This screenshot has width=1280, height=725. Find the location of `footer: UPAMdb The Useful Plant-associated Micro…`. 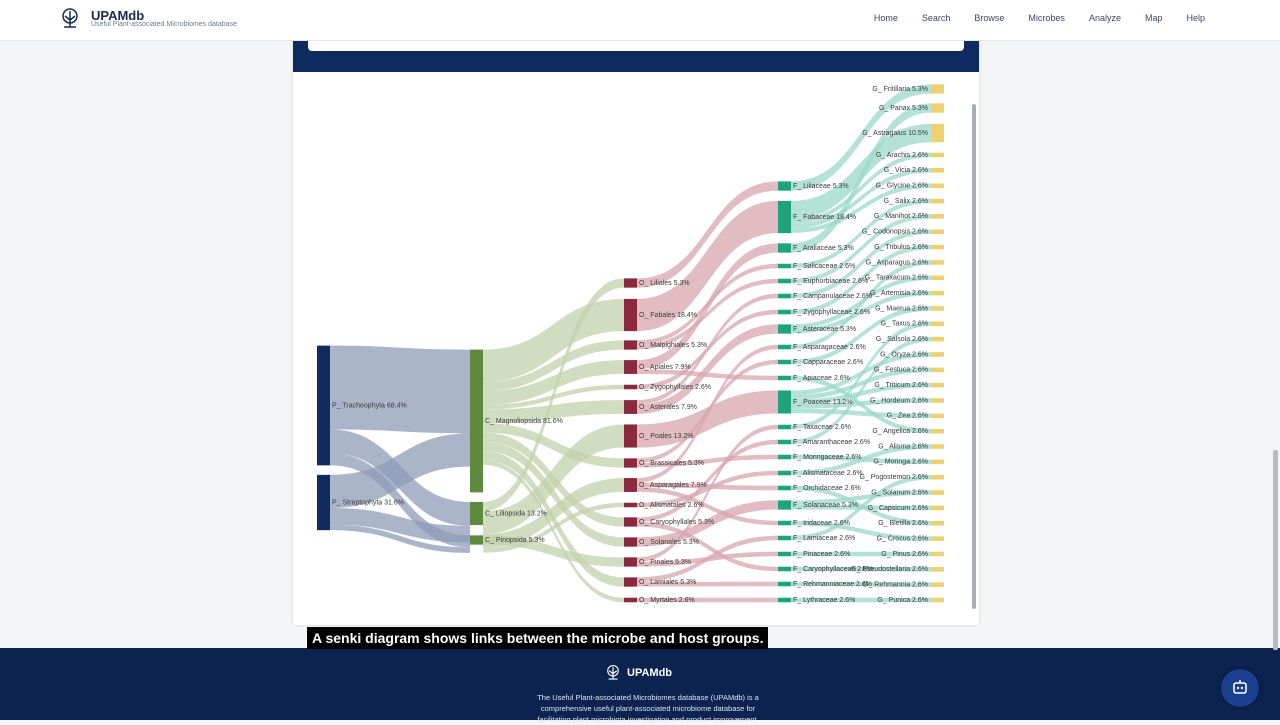

footer: UPAMdb The Useful Plant-associated Micro… is located at coordinates (640, 686).